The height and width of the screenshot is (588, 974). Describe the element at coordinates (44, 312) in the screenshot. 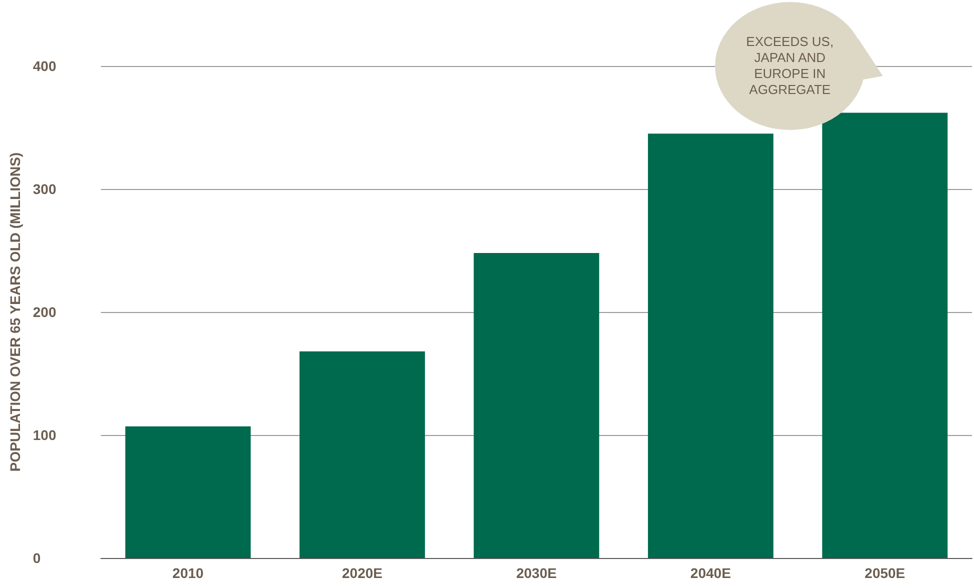

I see `y-tick-label: 200` at that location.